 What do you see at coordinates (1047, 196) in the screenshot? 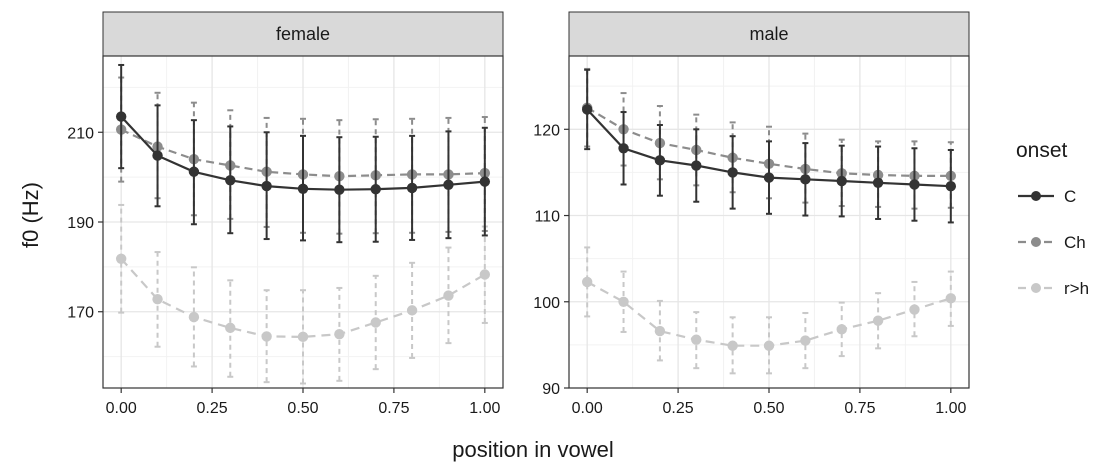
I see `legend-entry: C` at bounding box center [1047, 196].